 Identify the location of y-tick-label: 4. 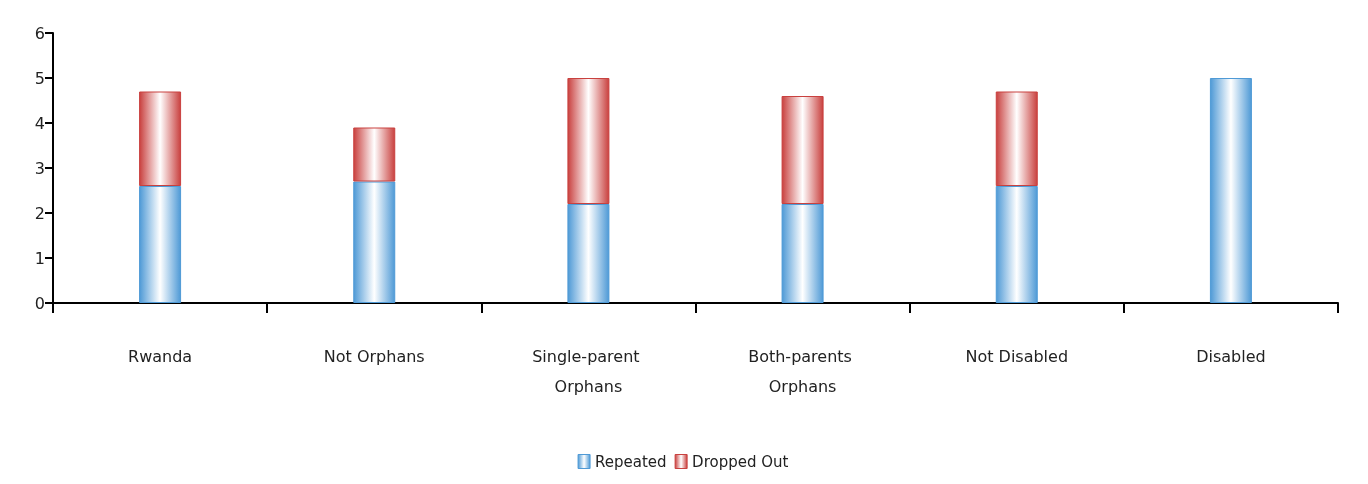
(39, 123).